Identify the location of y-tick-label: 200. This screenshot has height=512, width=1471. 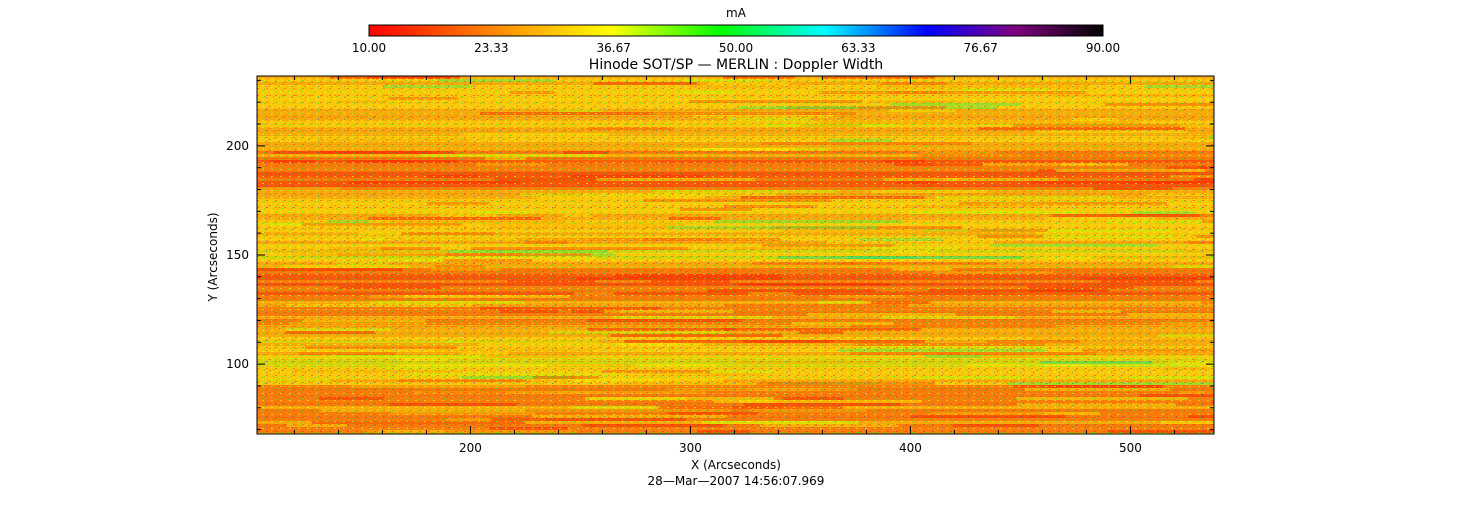
(237, 146).